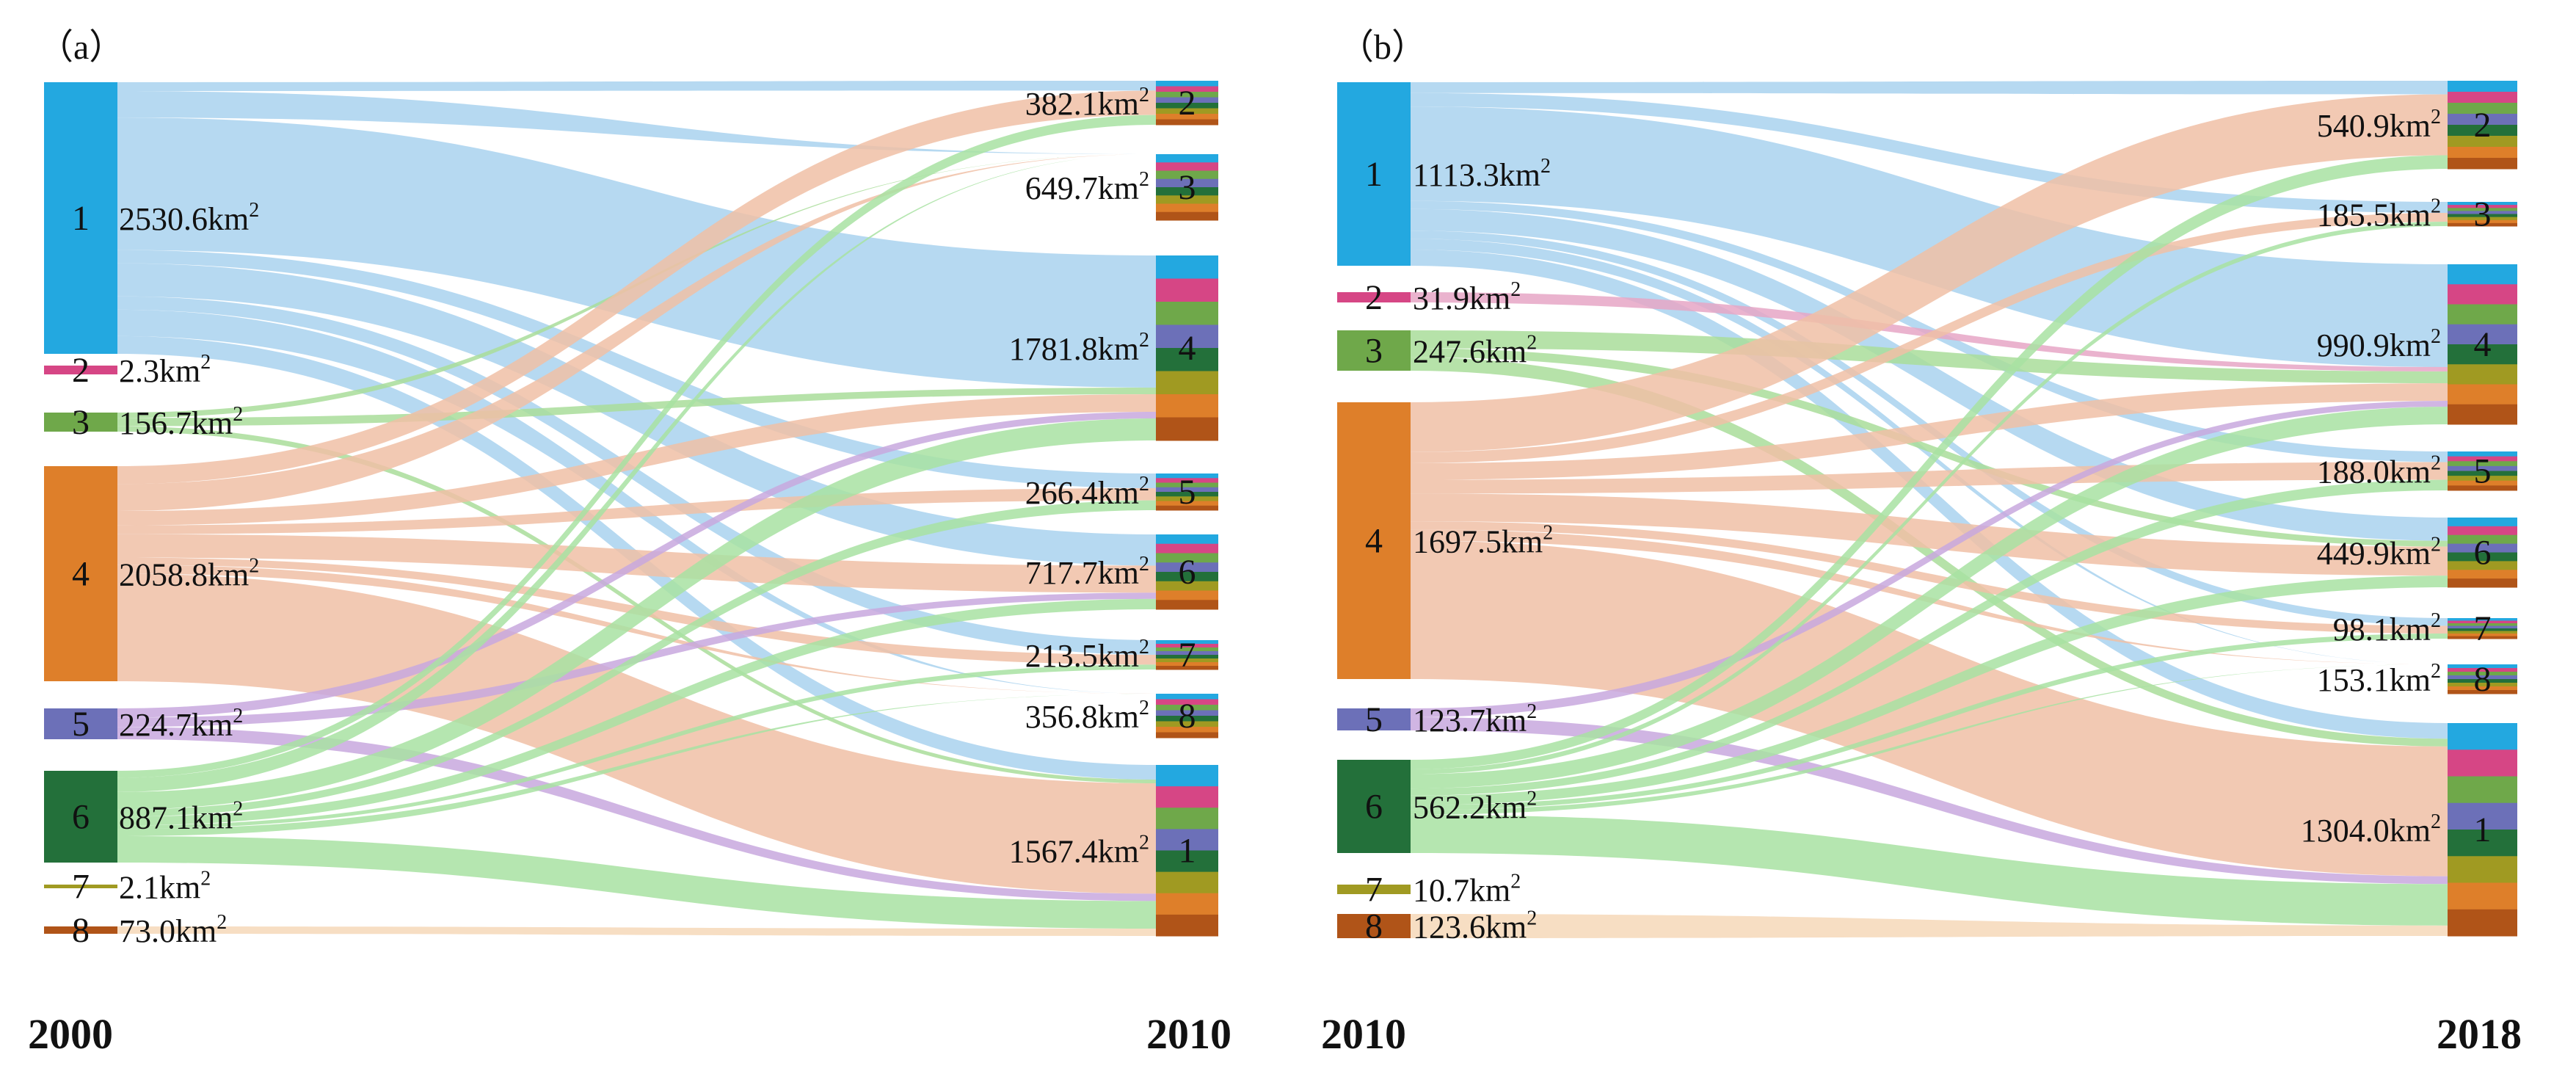  I want to click on target-node-code-1: 1, so click(1187, 851).